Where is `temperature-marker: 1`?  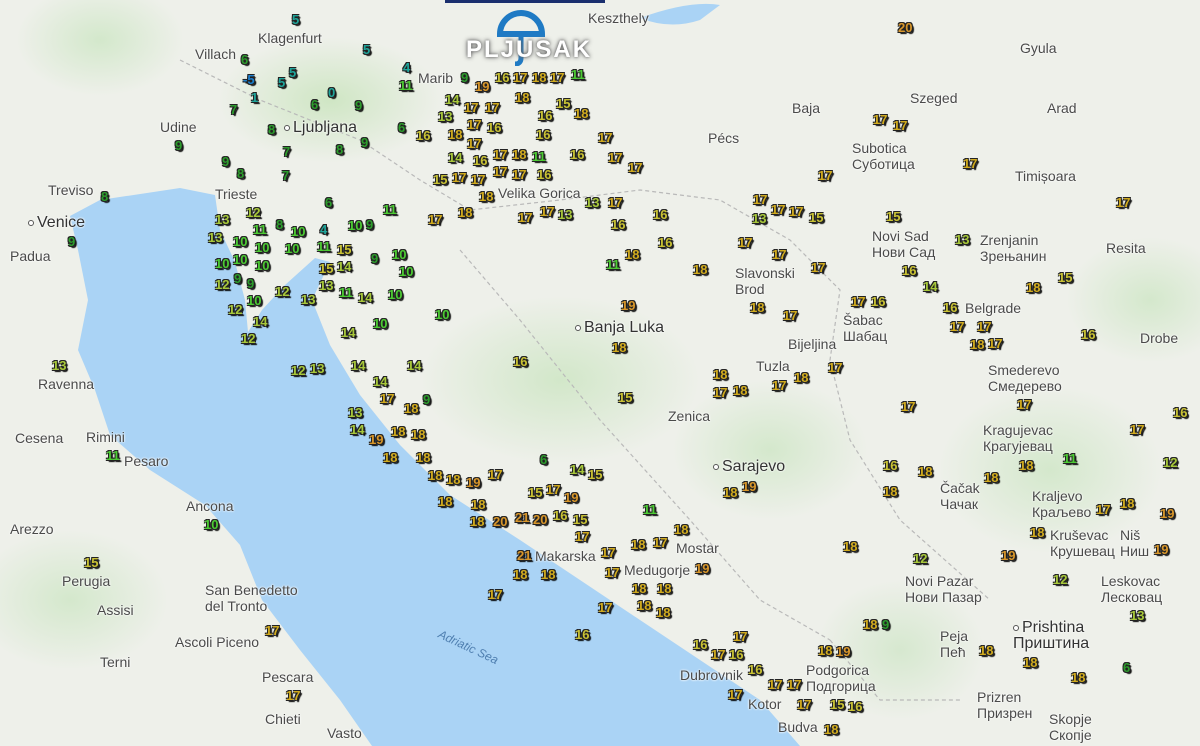
temperature-marker: 1 is located at coordinates (255, 97).